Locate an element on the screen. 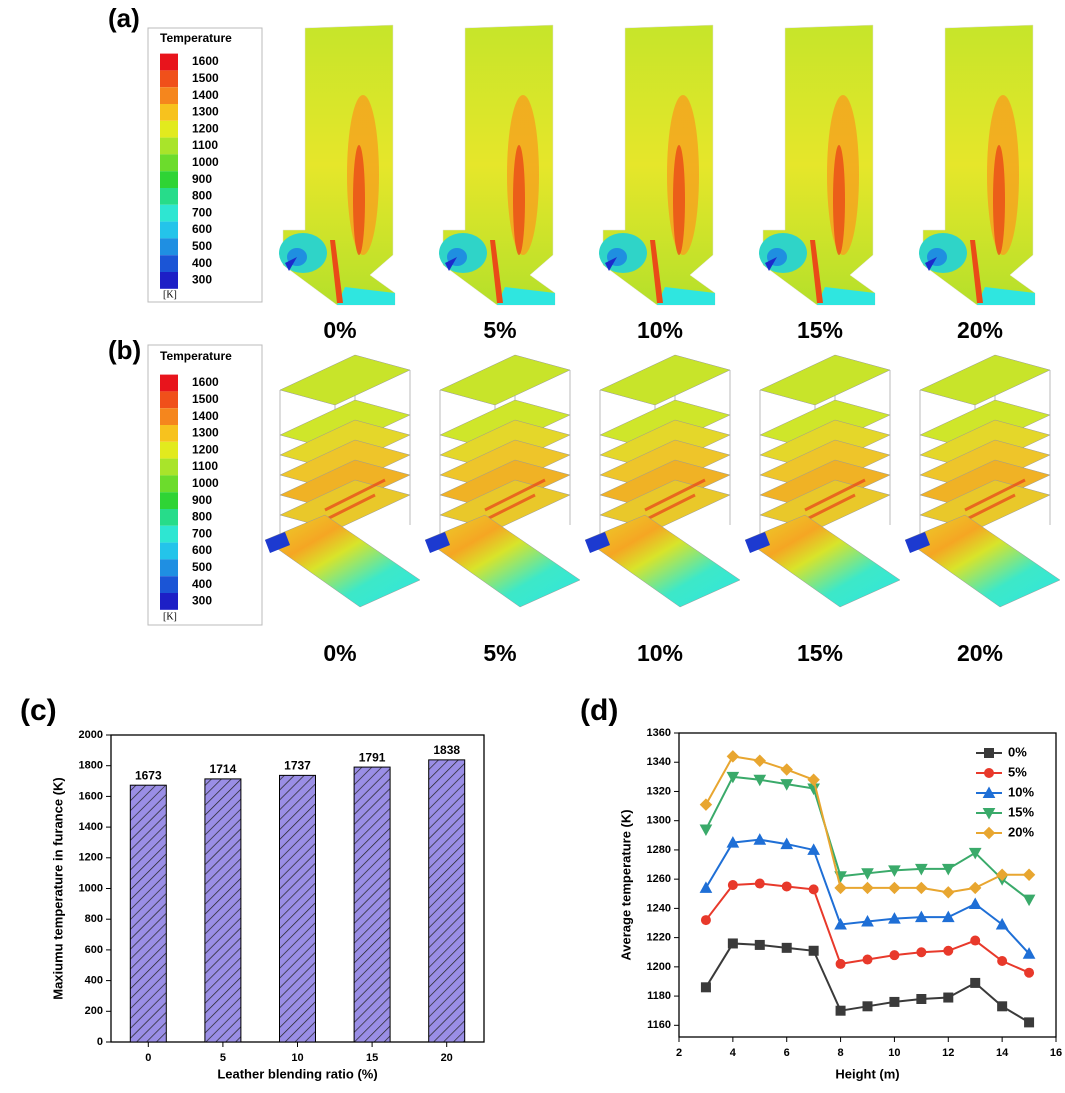 The width and height of the screenshot is (1065, 1093). y-tick-label: 600 is located at coordinates (94, 950).